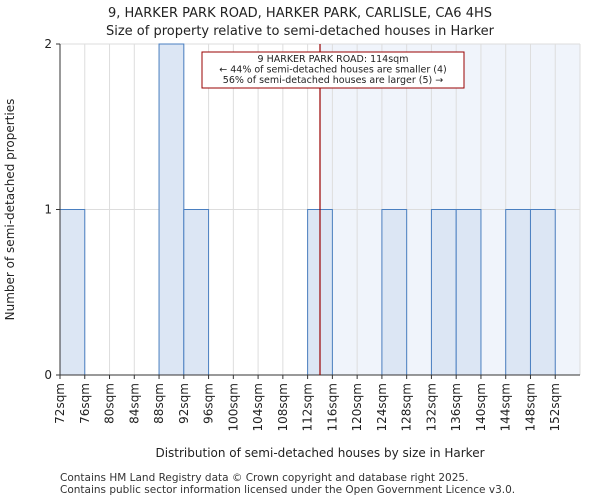 Image resolution: width=600 pixels, height=500 pixels. I want to click on x-tick-label: 92sqm, so click(184, 403).